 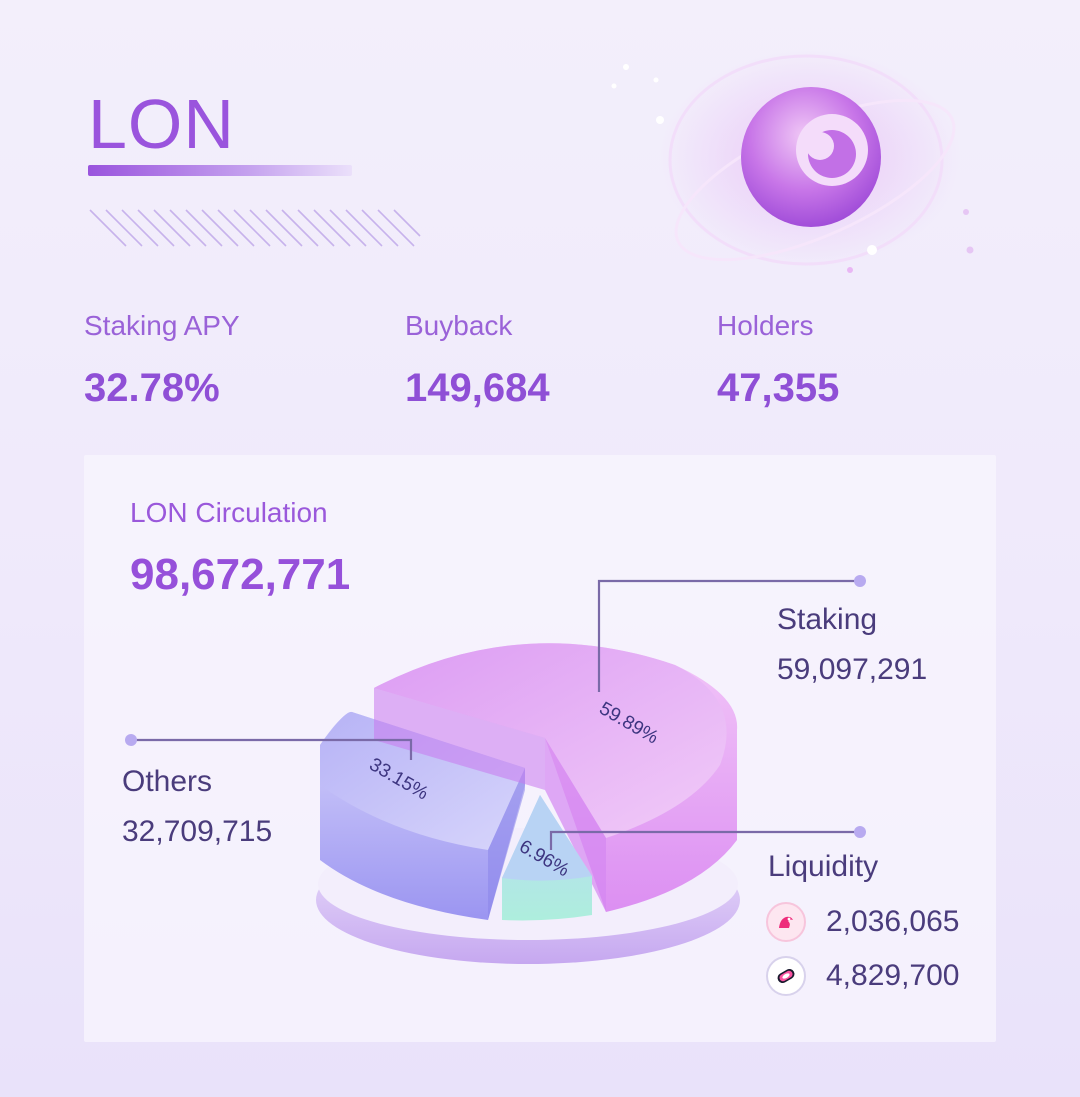 I want to click on stat-value: 32.78%, so click(x=152, y=388).